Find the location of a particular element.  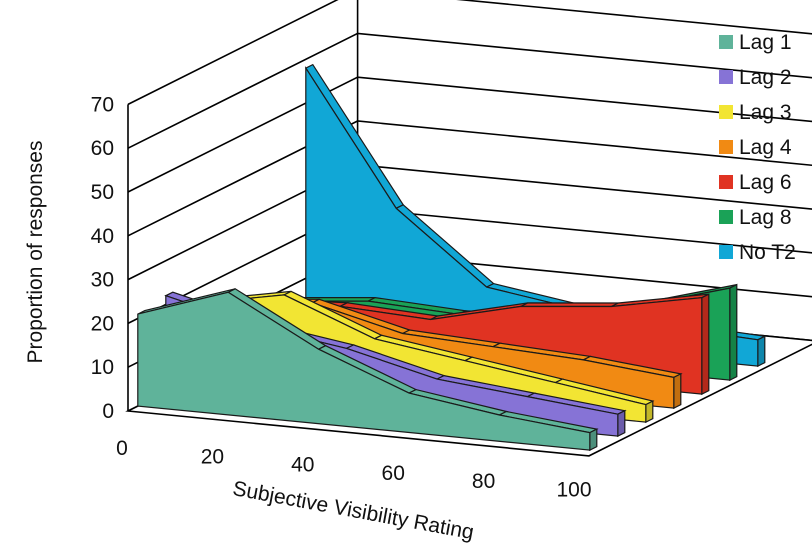

y-tick-label: 60 is located at coordinates (102, 148).